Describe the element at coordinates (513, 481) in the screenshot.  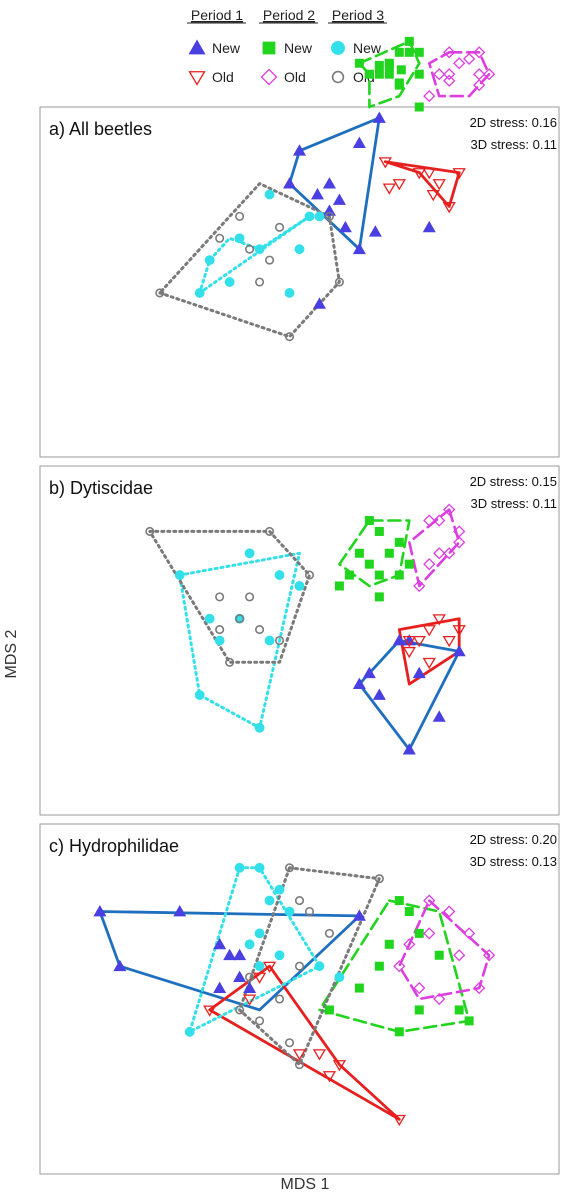
I see `panel-2-stress-2d: 2D stress: 0.15` at that location.